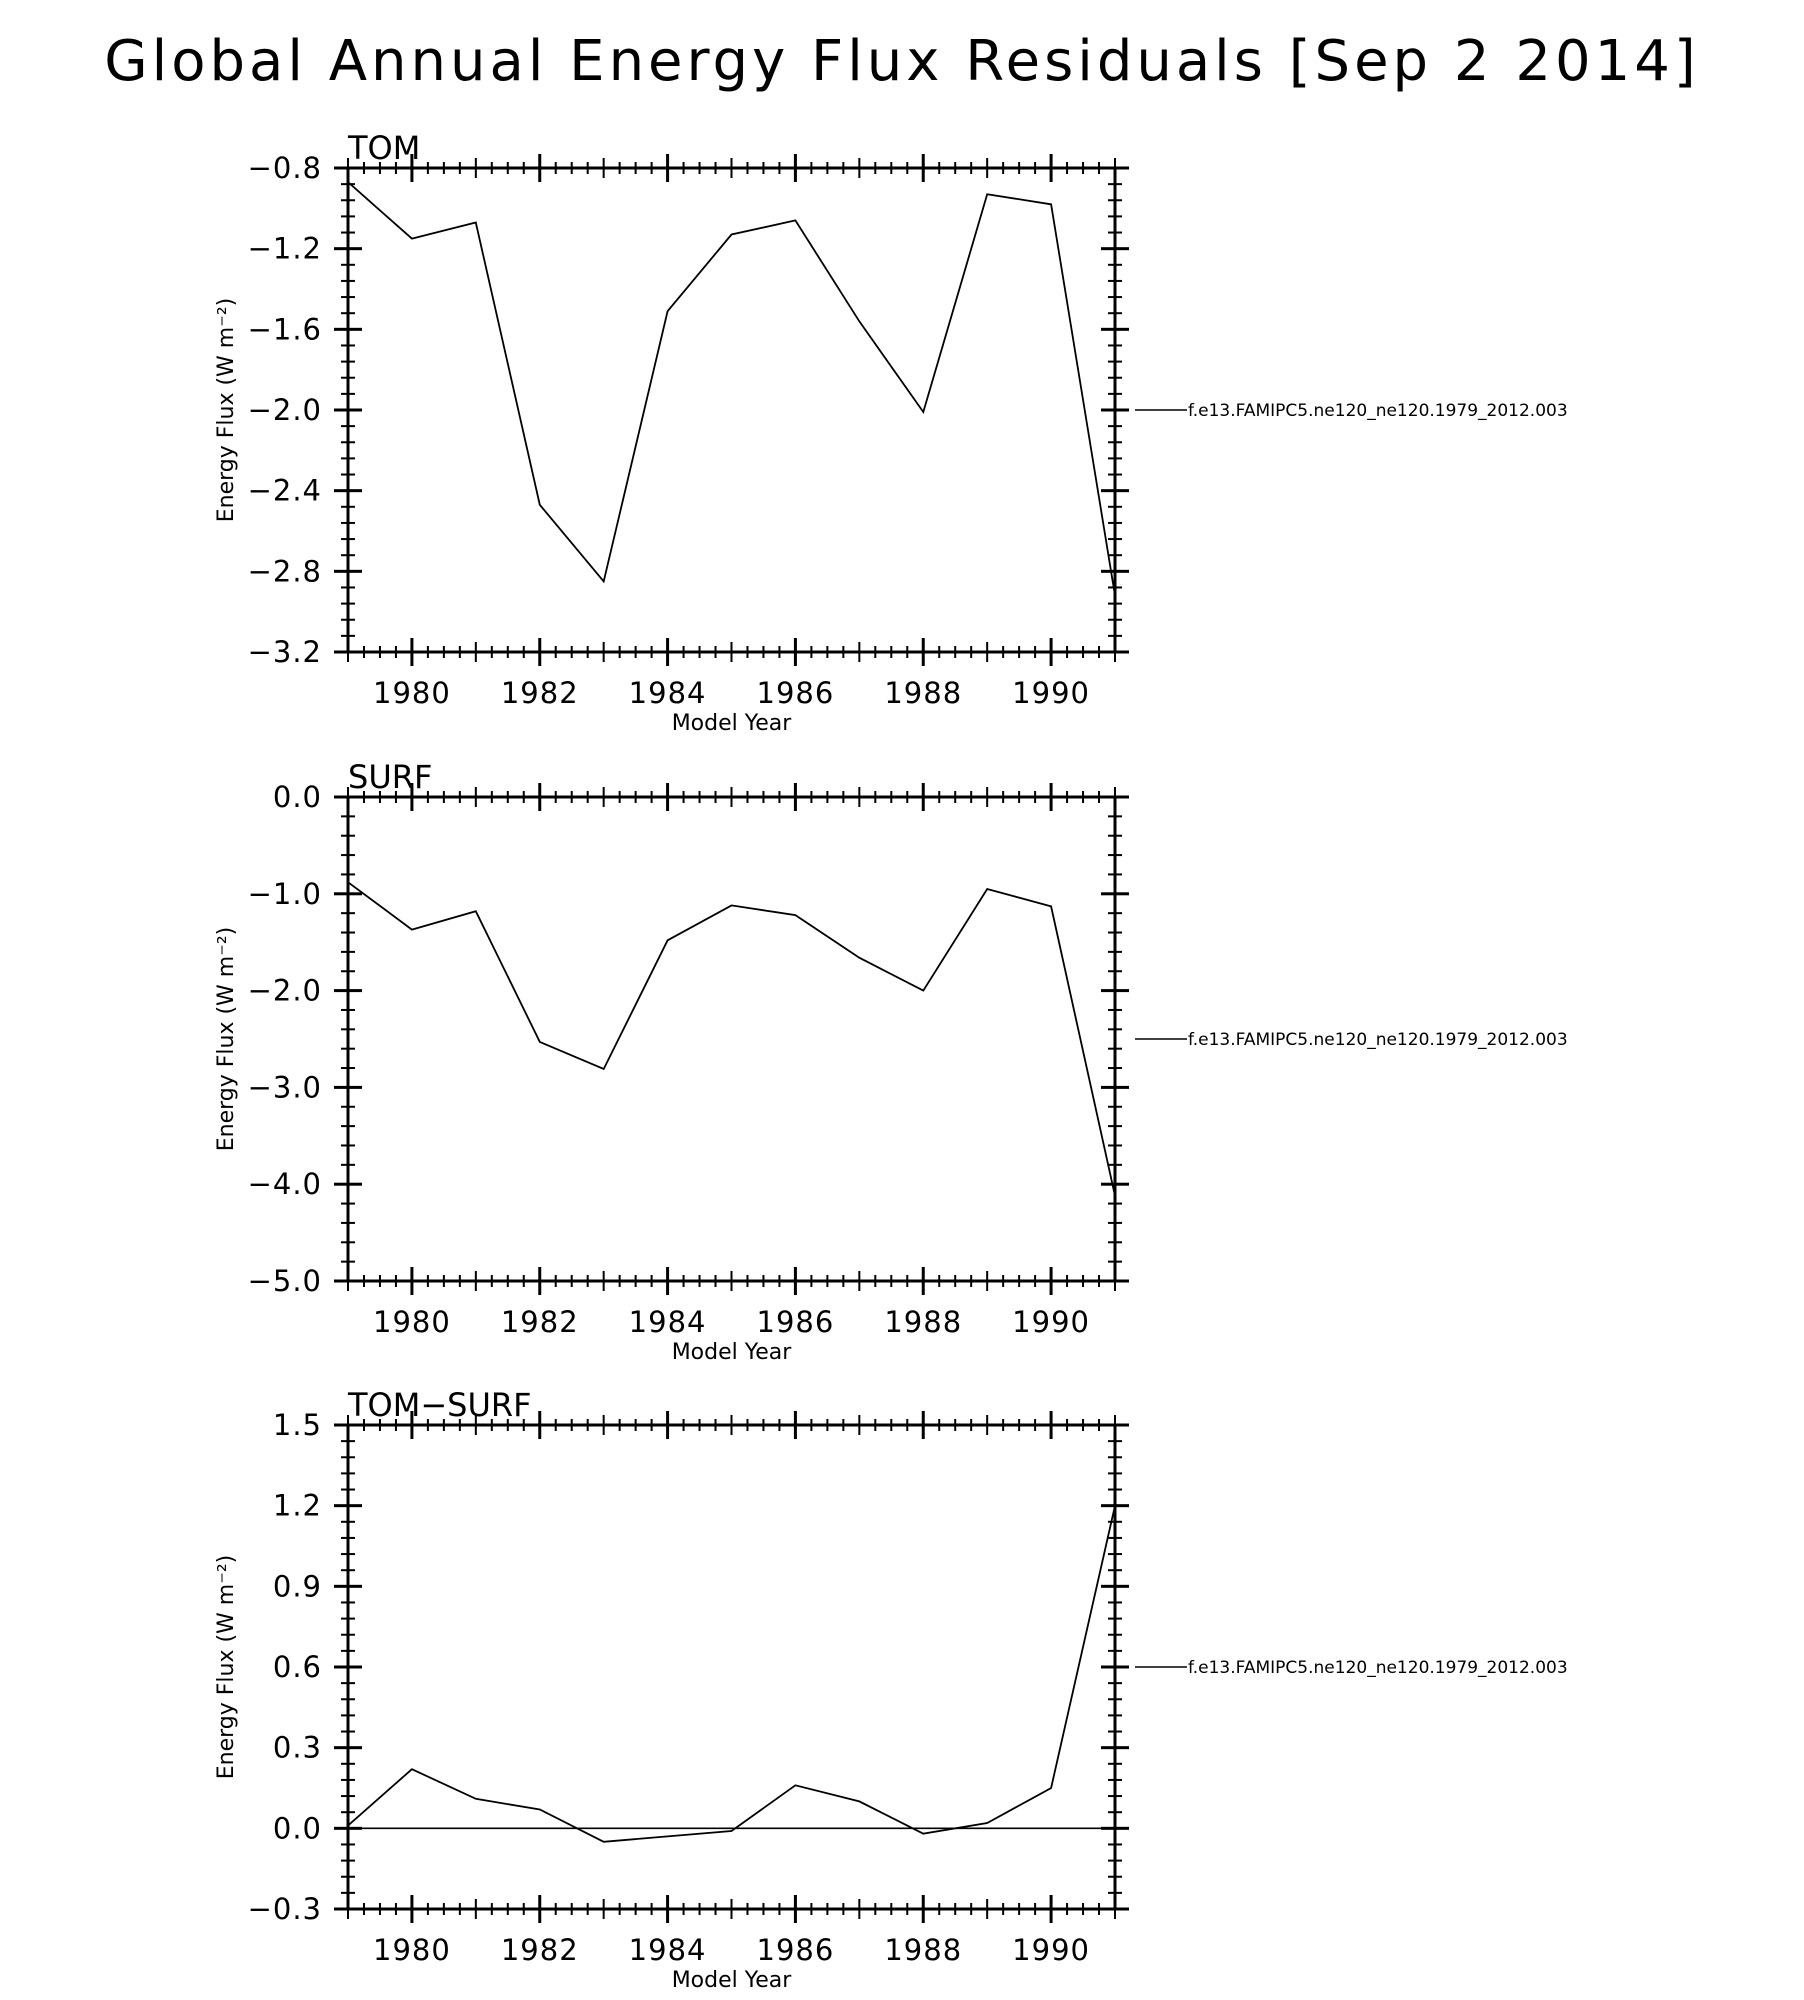 The width and height of the screenshot is (1804, 2000). I want to click on panel-title: TOM−SURF, so click(439, 1405).